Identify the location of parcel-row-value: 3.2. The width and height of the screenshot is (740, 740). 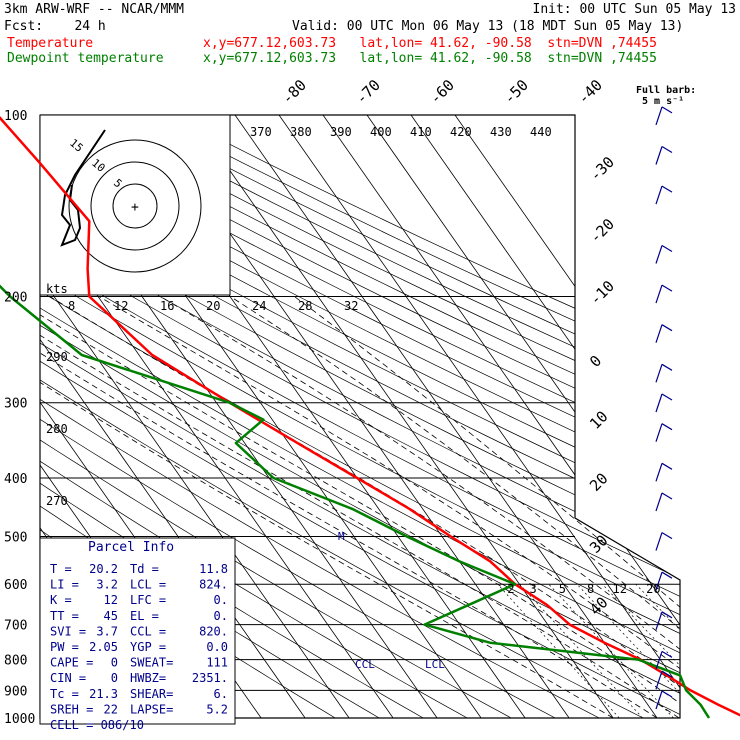
(107, 585).